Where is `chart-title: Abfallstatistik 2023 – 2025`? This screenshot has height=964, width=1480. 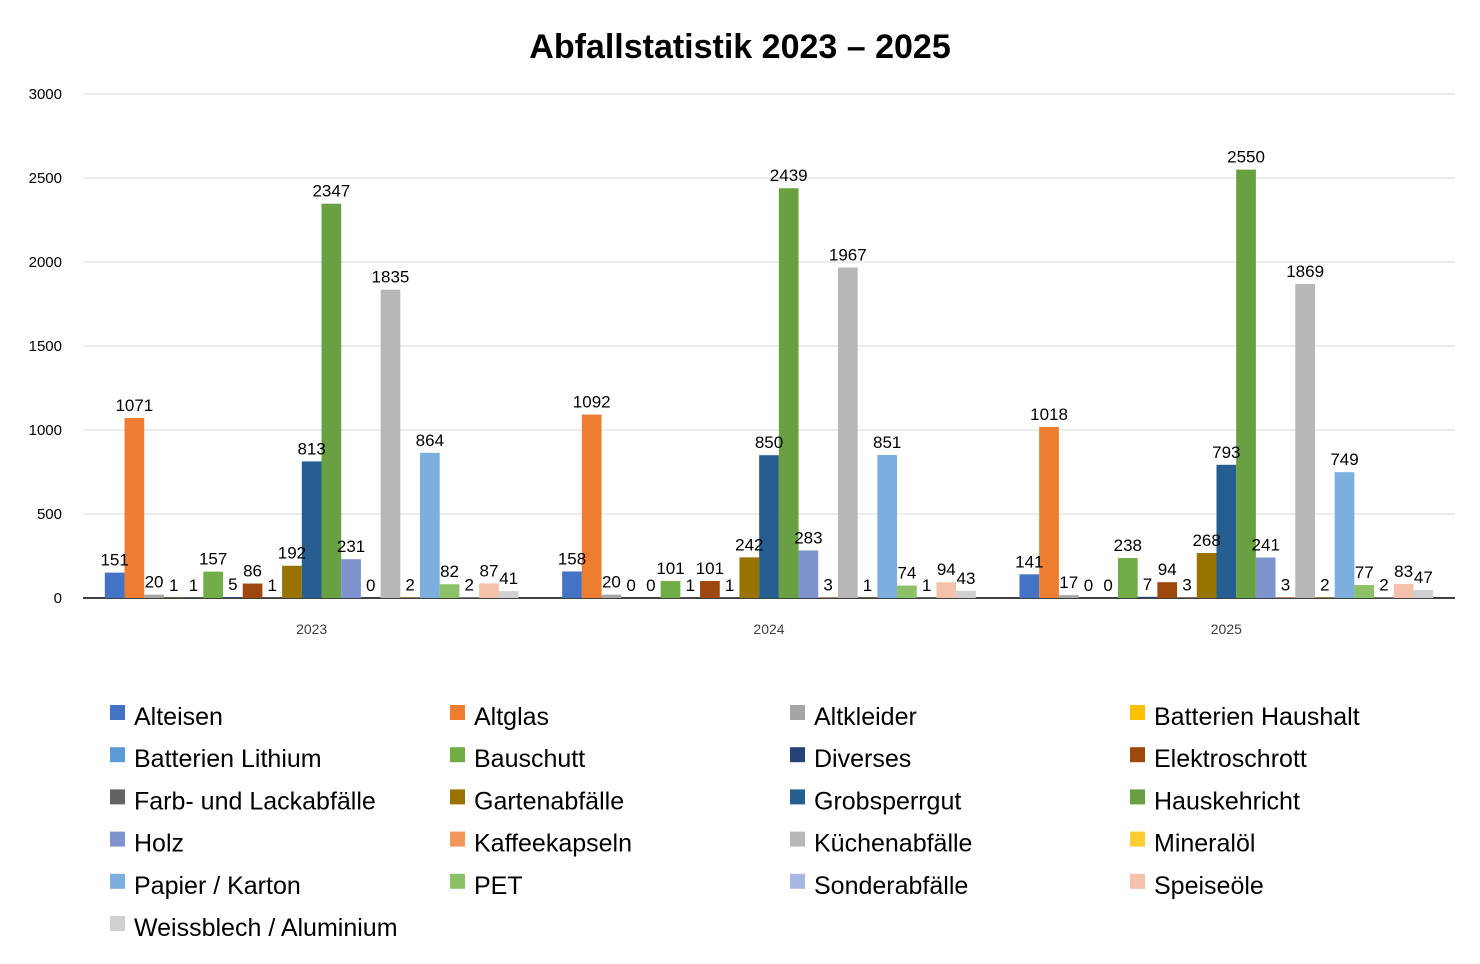
chart-title: Abfallstatistik 2023 – 2025 is located at coordinates (739, 47).